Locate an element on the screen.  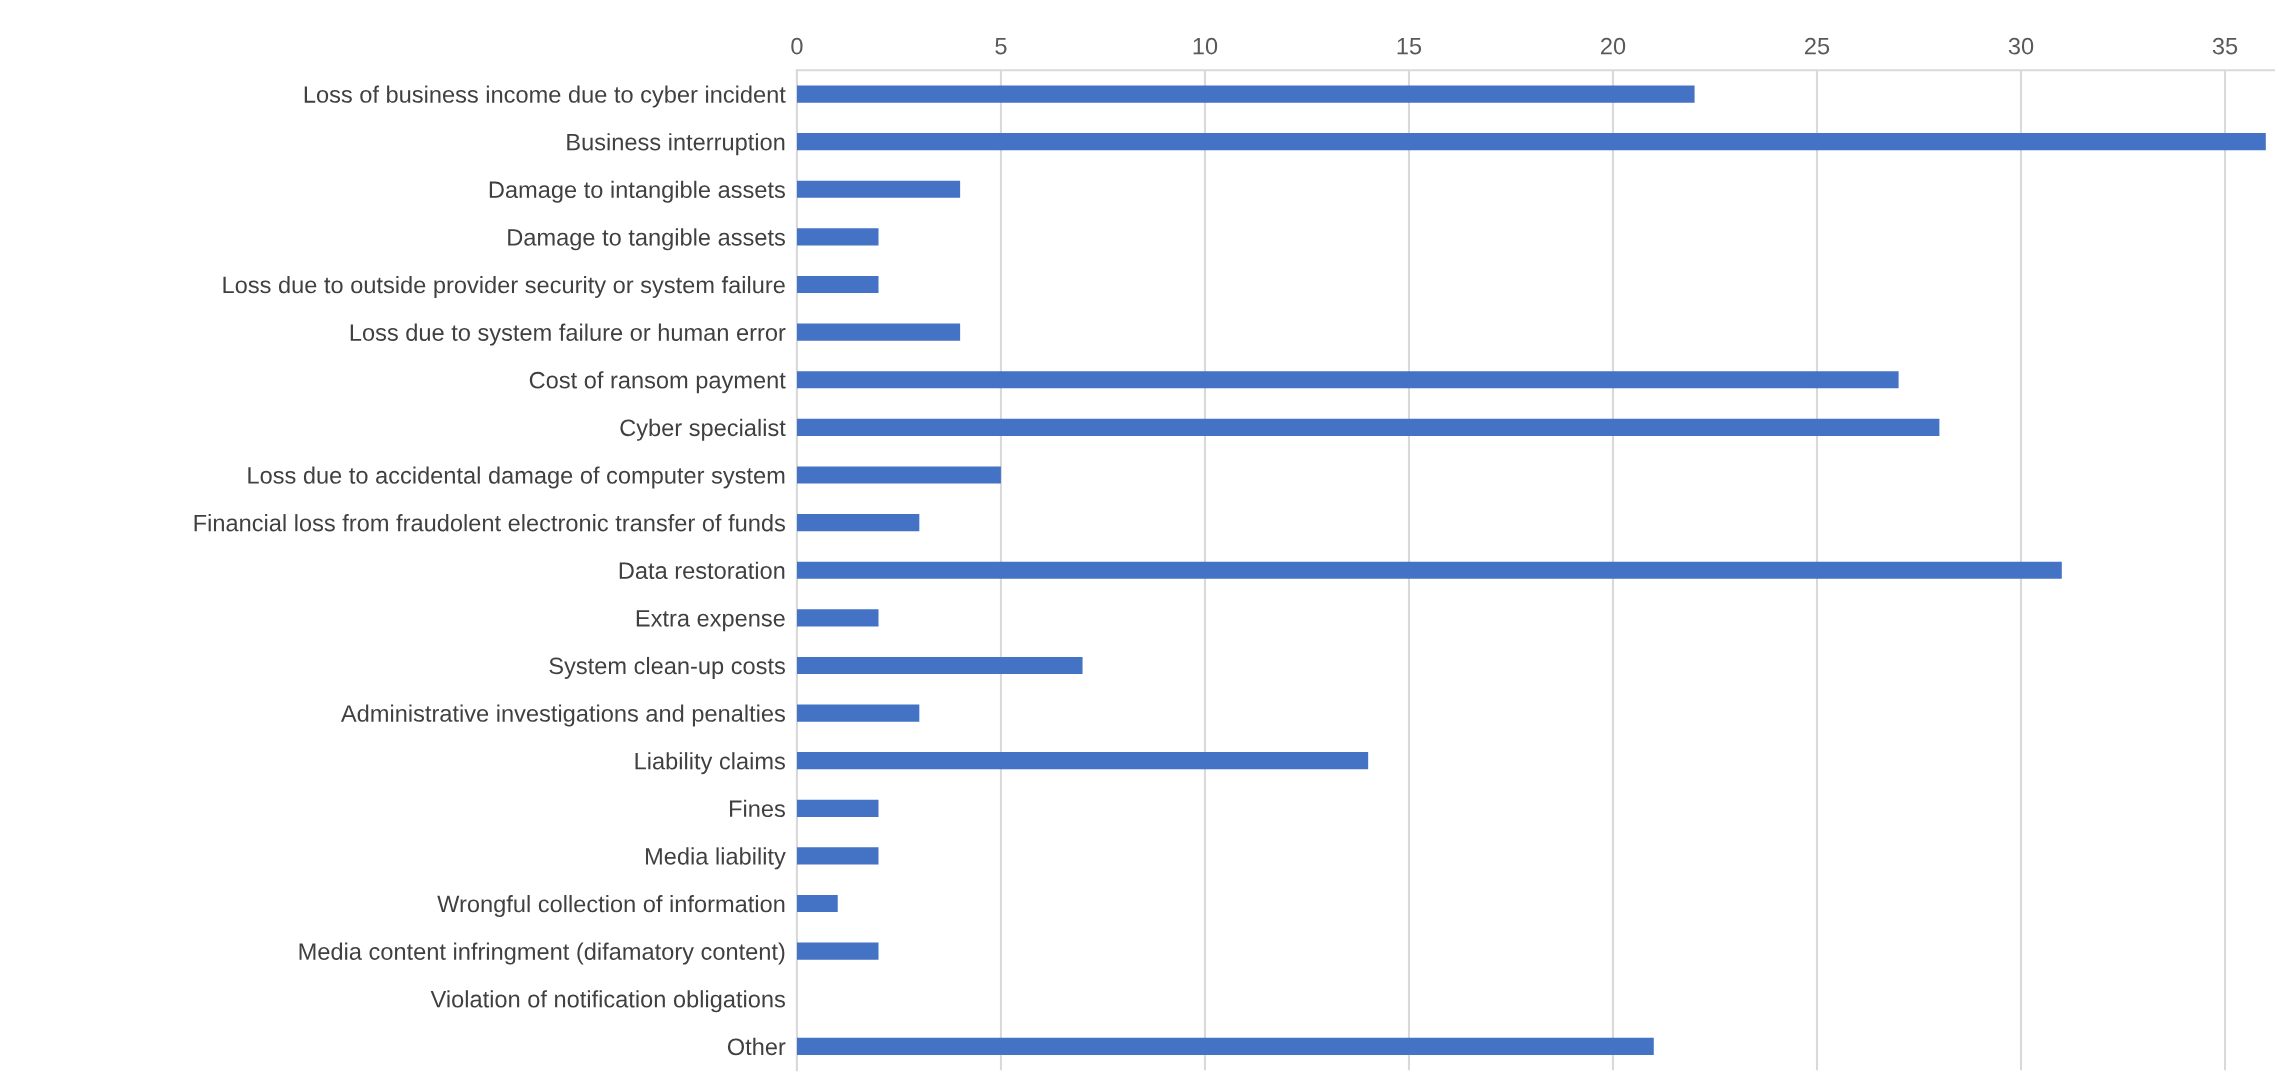
x-tick-label: 0 is located at coordinates (797, 46).